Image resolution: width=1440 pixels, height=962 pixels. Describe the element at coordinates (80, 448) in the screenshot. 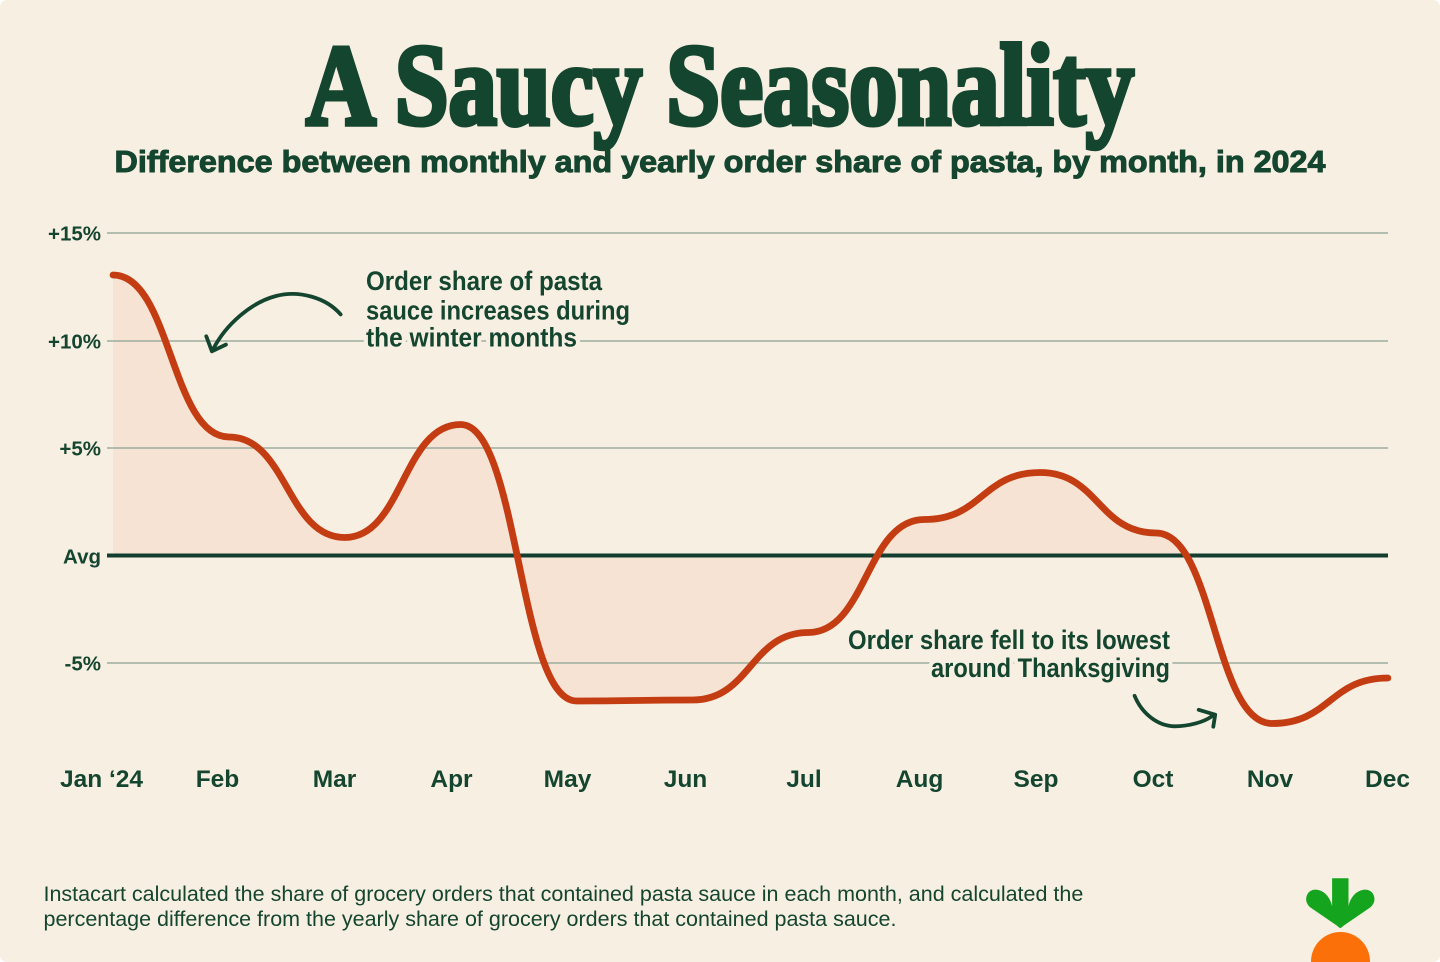

I see `svg-text: +5%` at that location.